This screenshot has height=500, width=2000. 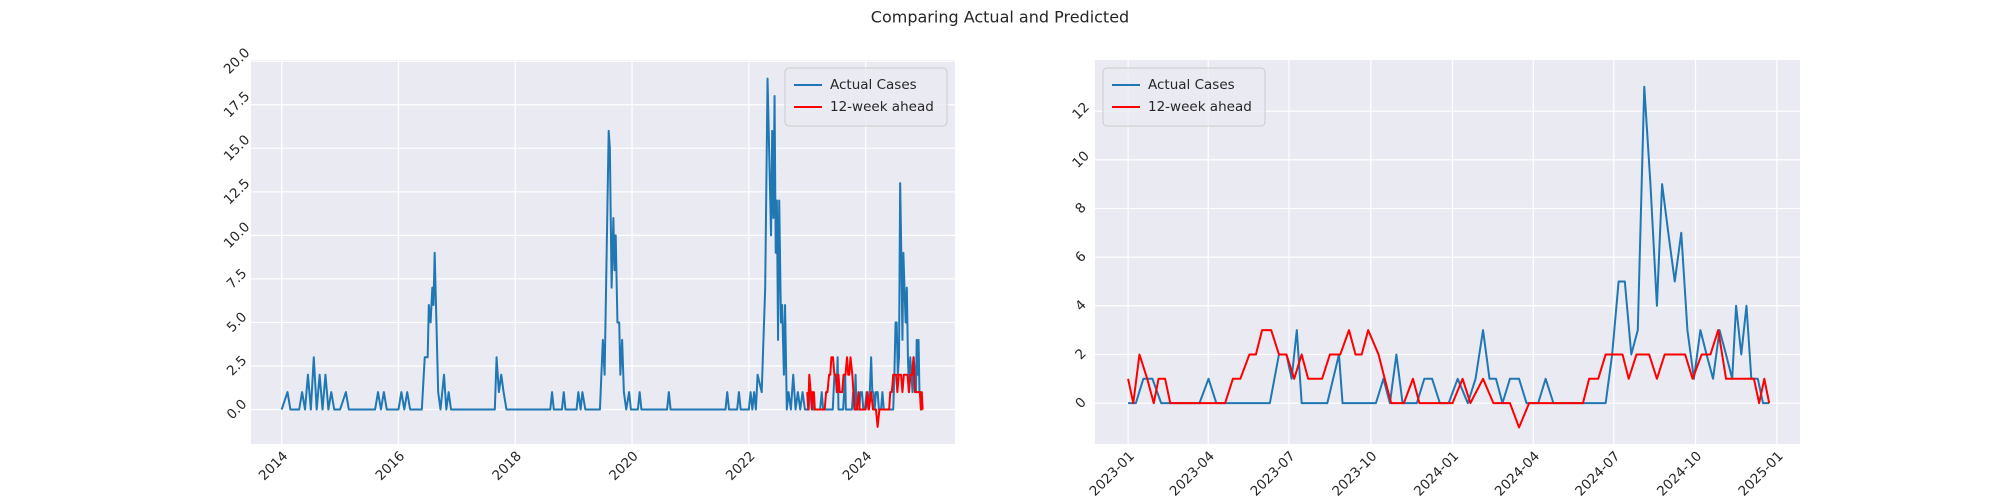 I want to click on x-tick-label: 2024-01, so click(x=1436, y=473).